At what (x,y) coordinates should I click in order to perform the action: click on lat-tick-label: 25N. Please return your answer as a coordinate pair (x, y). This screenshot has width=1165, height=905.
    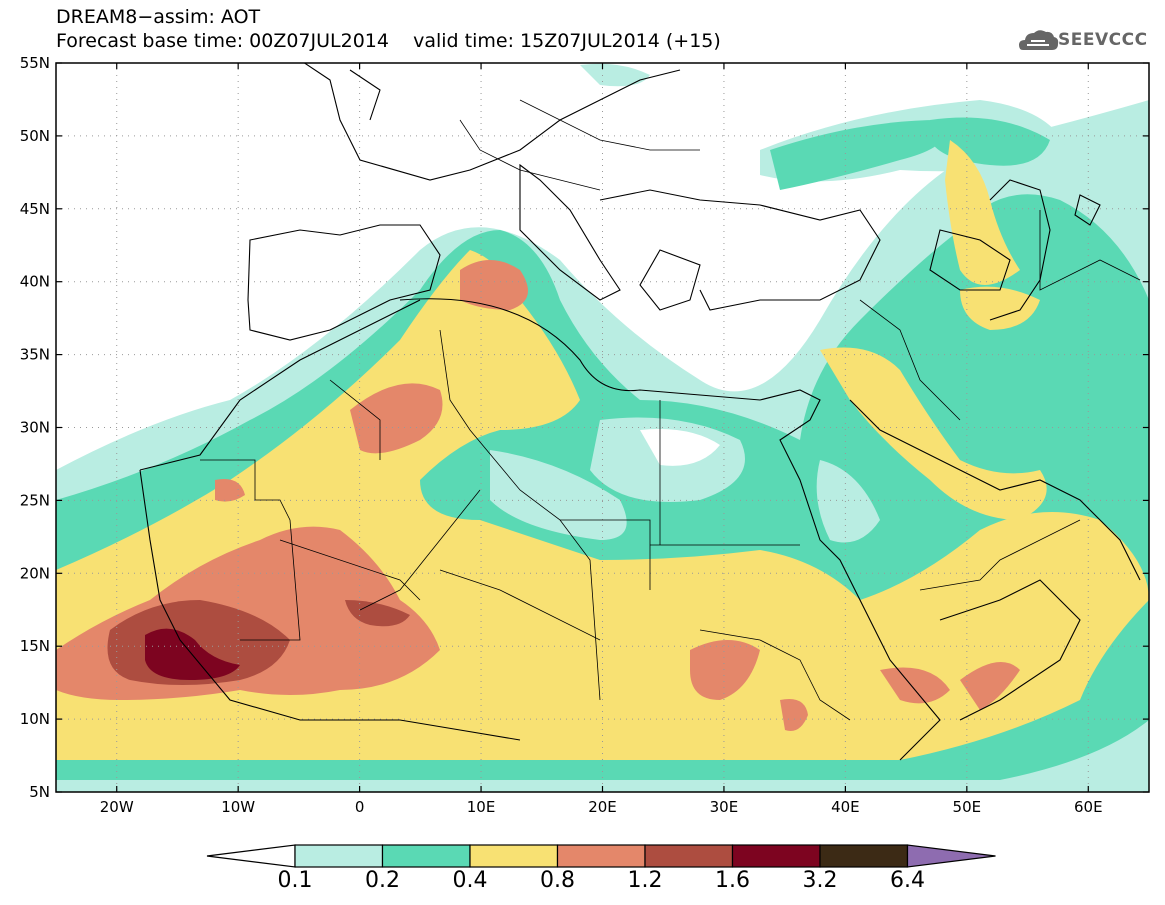
    Looking at the image, I should click on (35, 500).